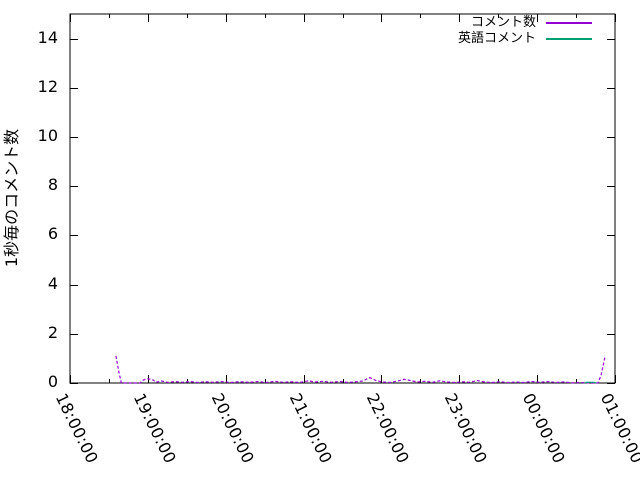  What do you see at coordinates (52, 332) in the screenshot?
I see `y-tick-label: 2` at bounding box center [52, 332].